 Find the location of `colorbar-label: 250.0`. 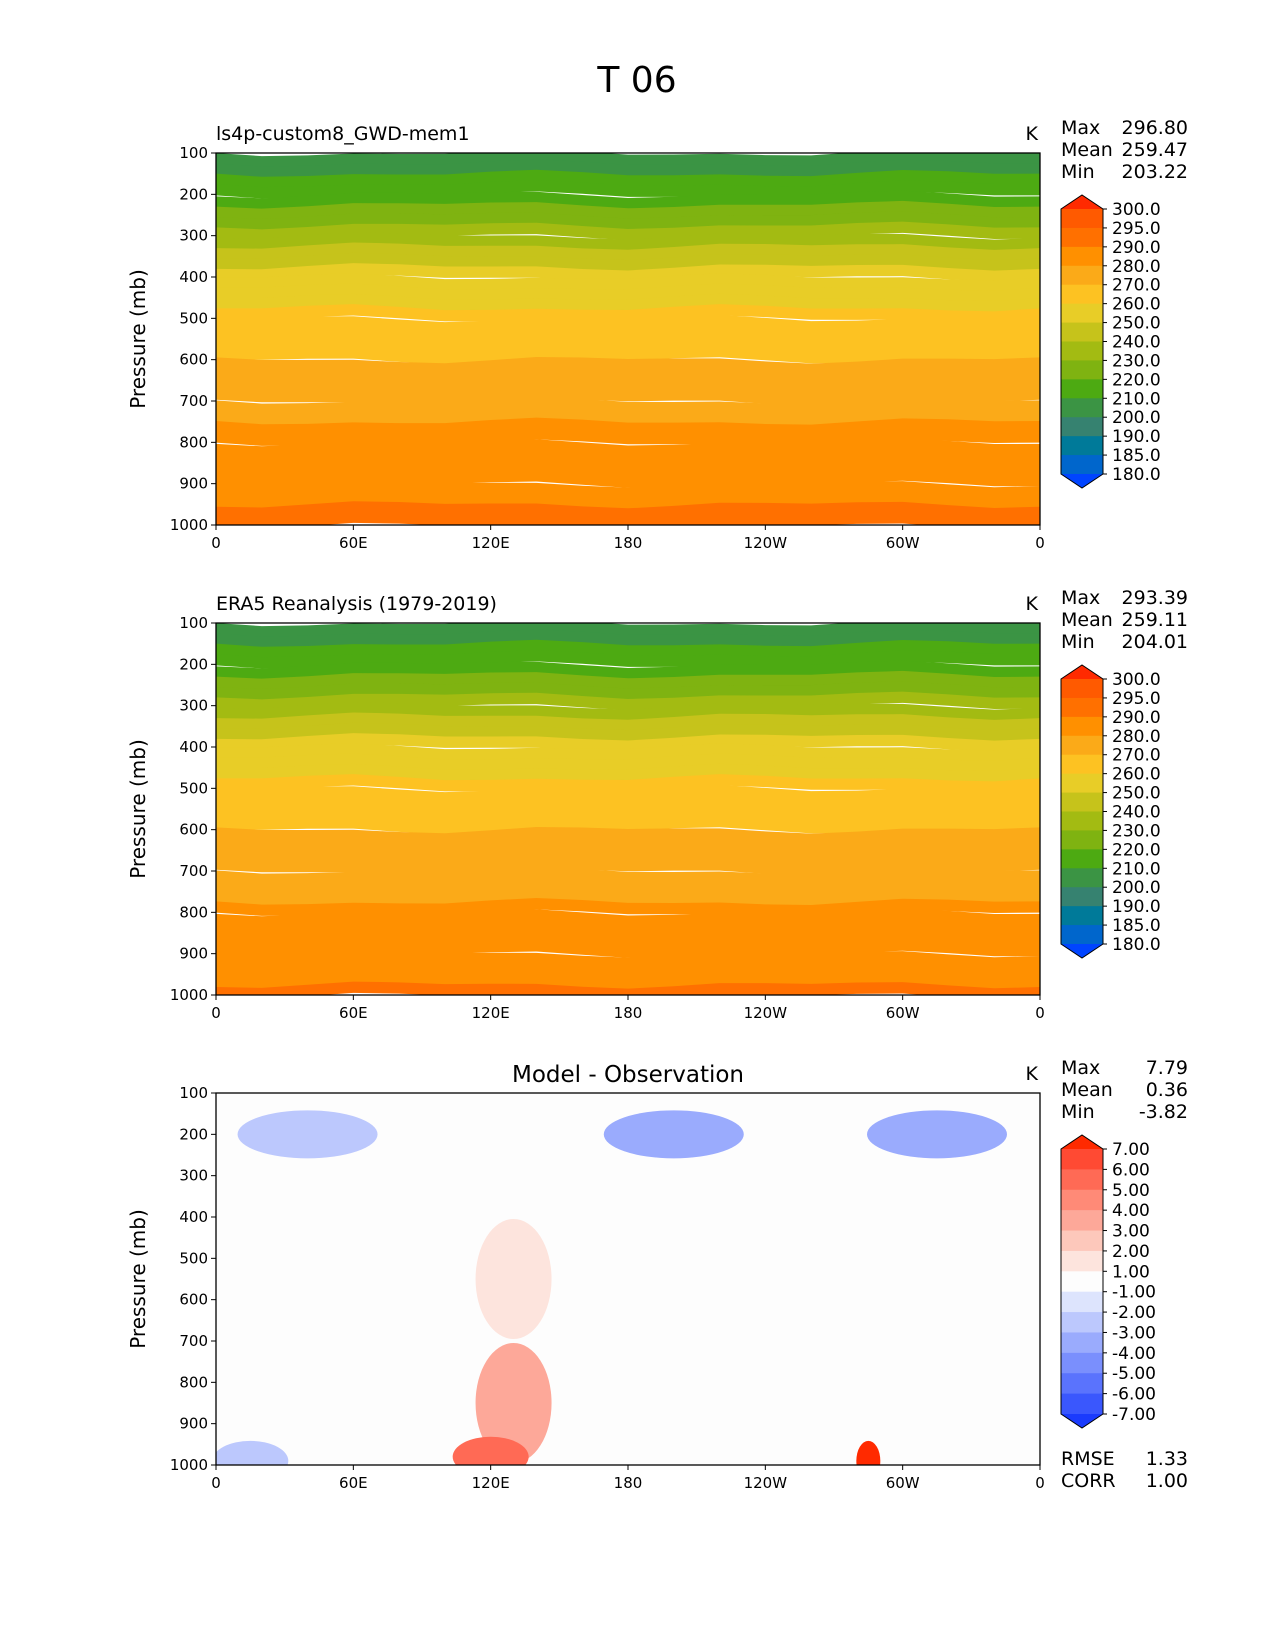

colorbar-label: 250.0 is located at coordinates (1136, 794).